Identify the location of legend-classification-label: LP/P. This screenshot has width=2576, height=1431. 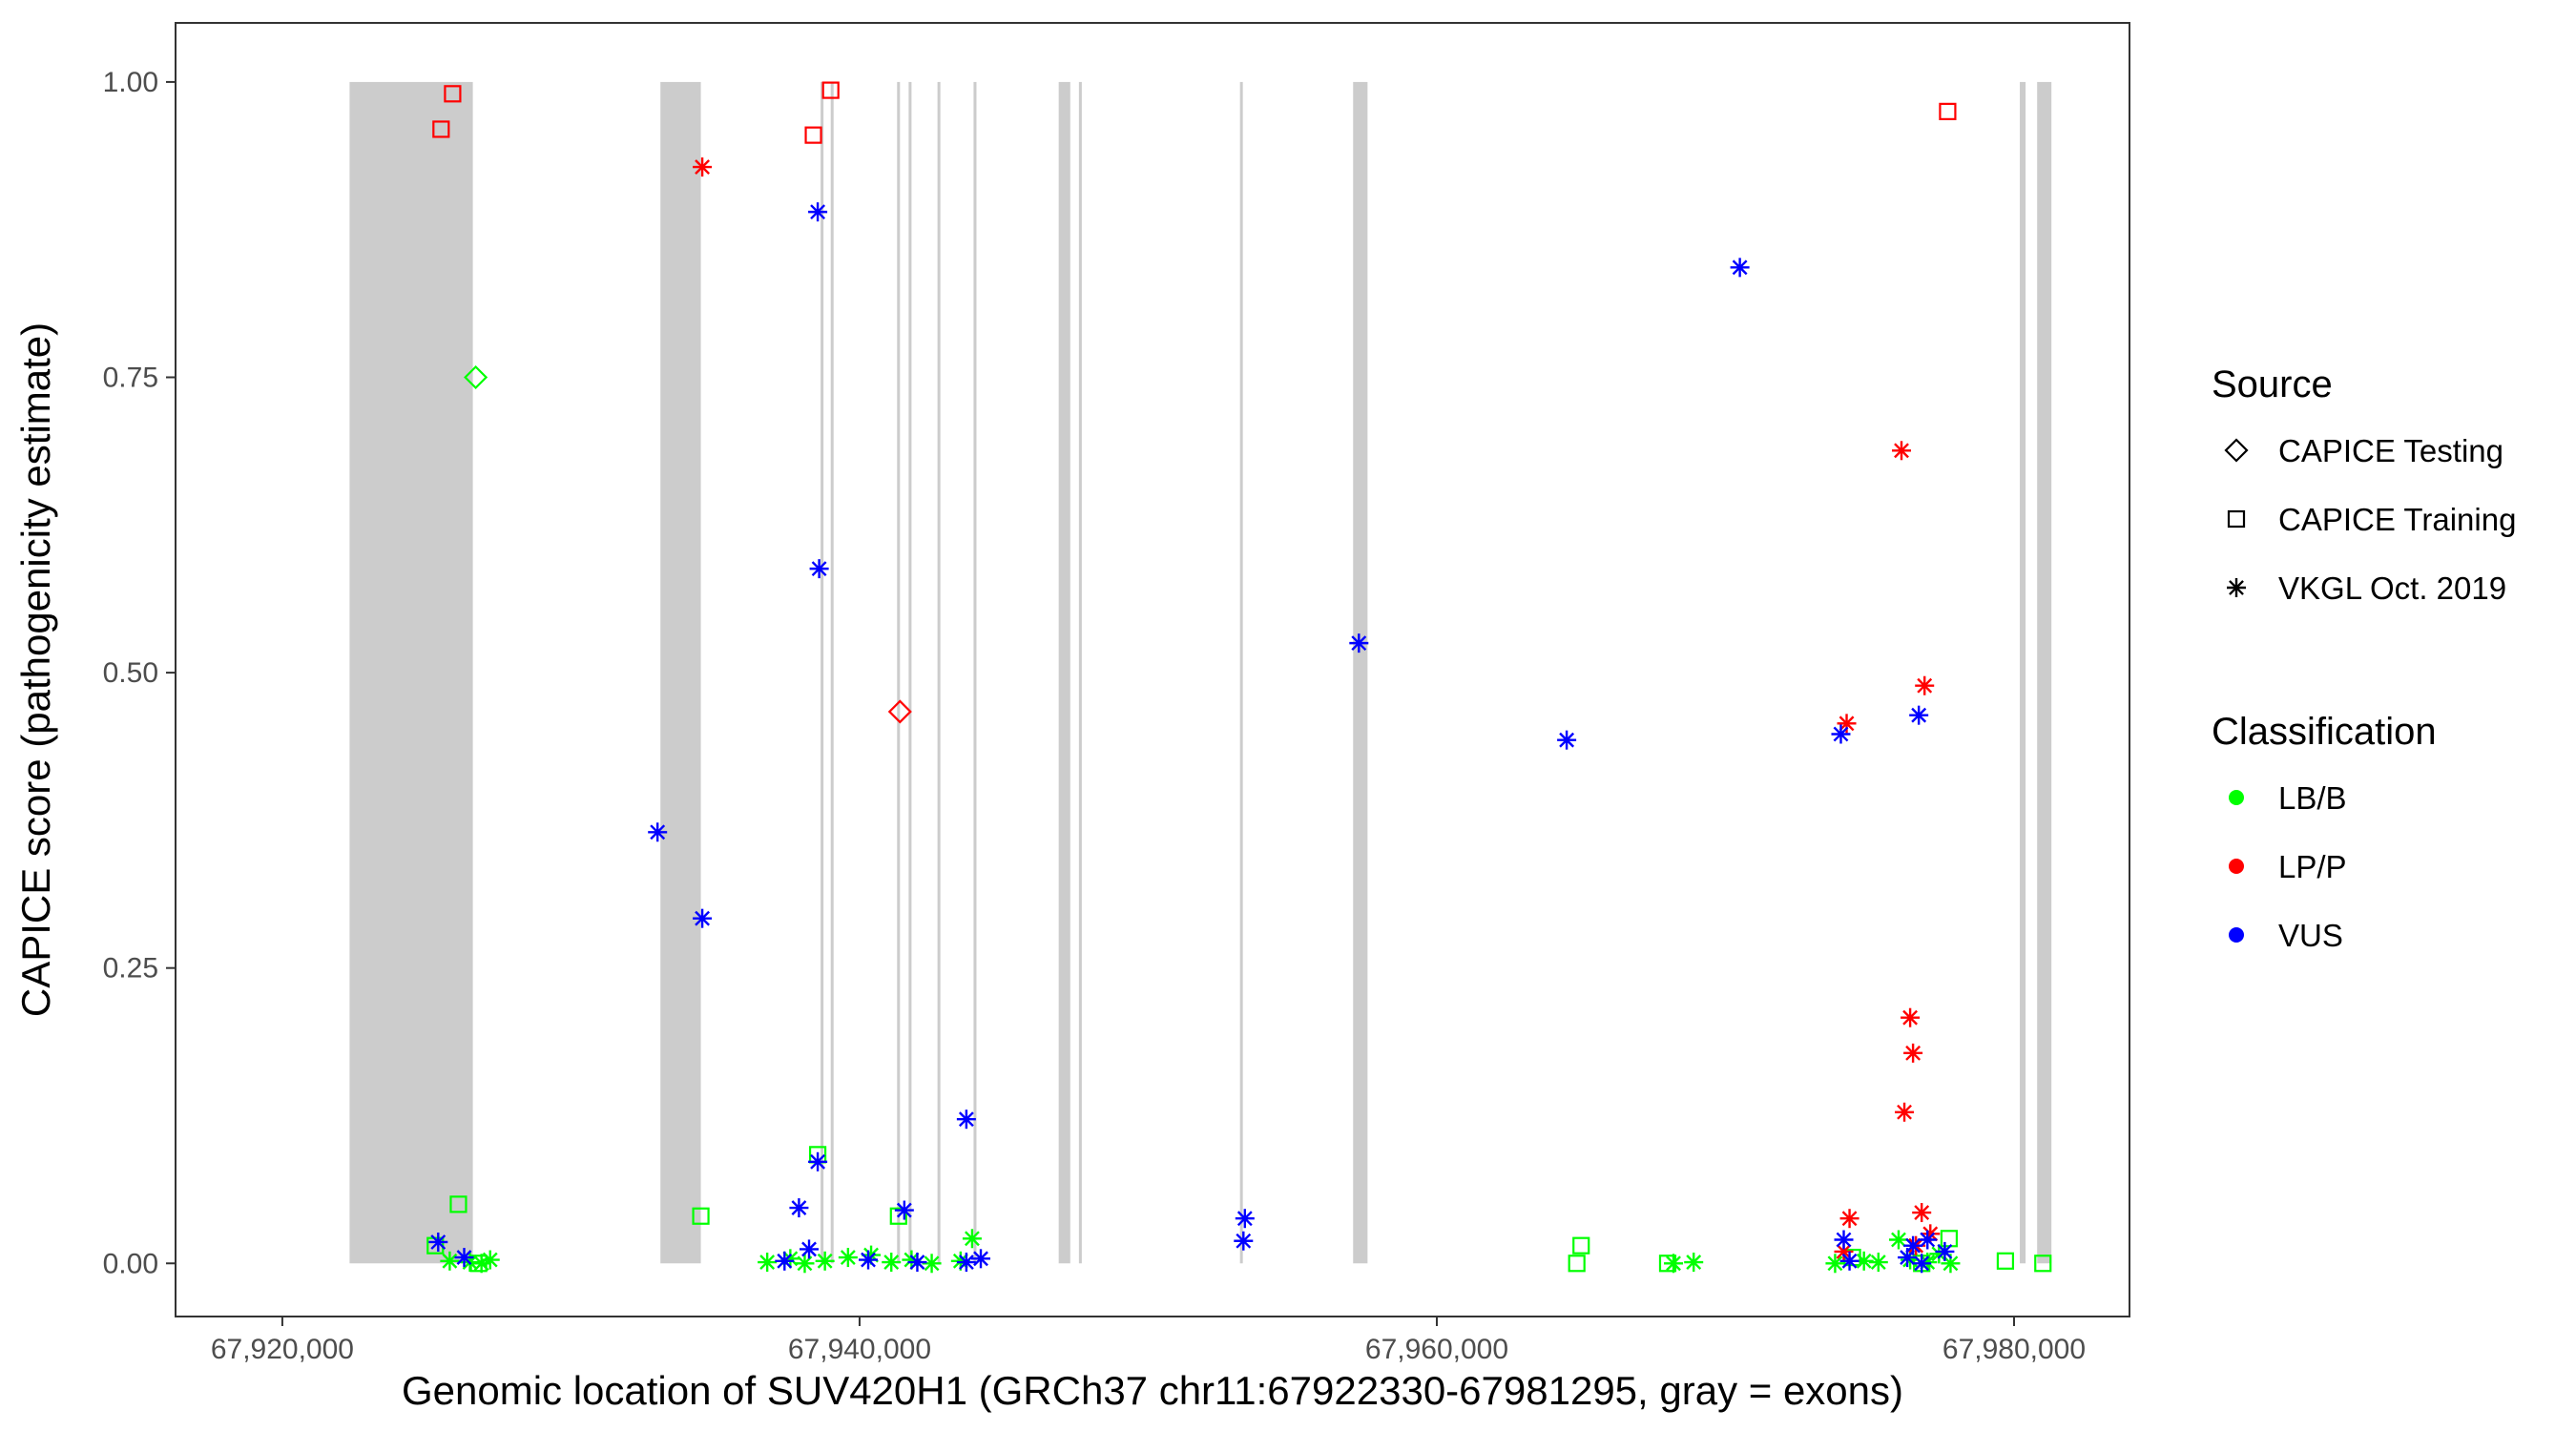
(2312, 866).